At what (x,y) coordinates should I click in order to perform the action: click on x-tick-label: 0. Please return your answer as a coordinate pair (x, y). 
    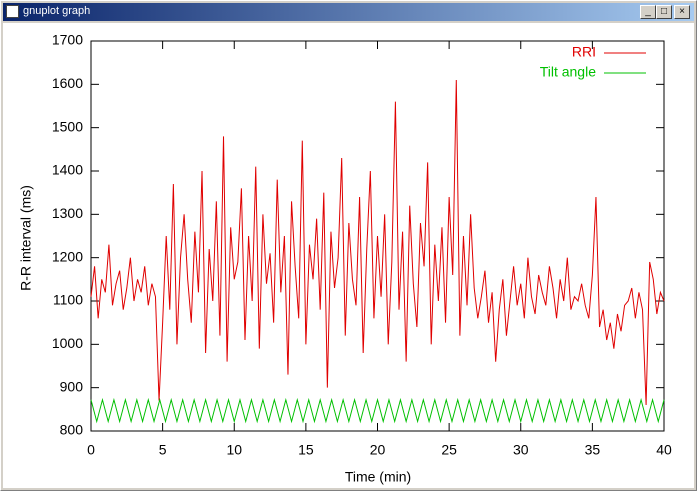
    Looking at the image, I should click on (91, 450).